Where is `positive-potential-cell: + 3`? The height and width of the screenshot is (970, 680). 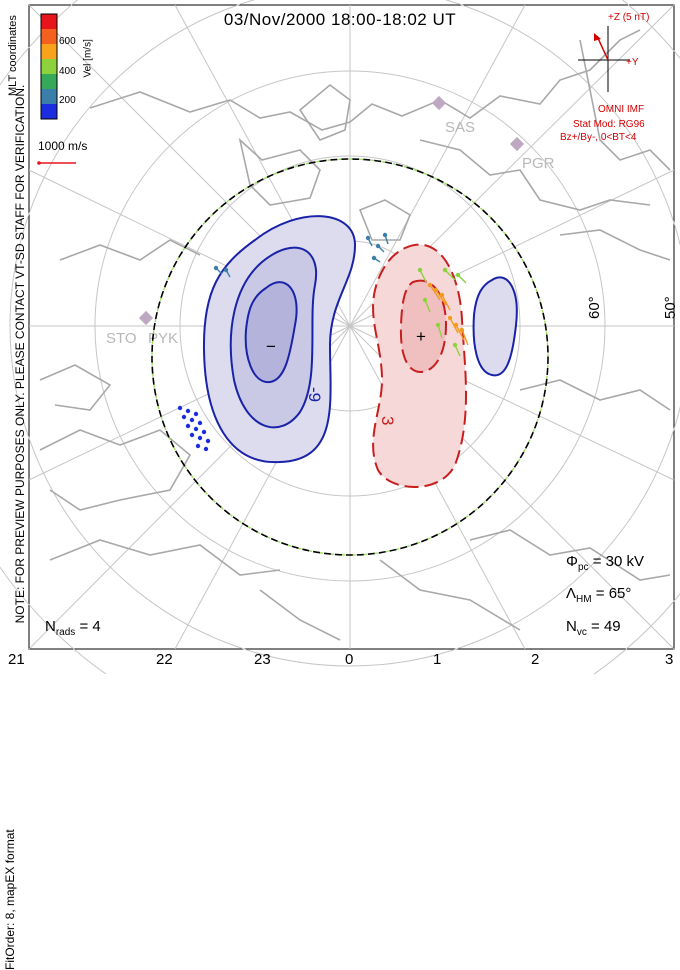
positive-potential-cell: + 3 is located at coordinates (419, 365).